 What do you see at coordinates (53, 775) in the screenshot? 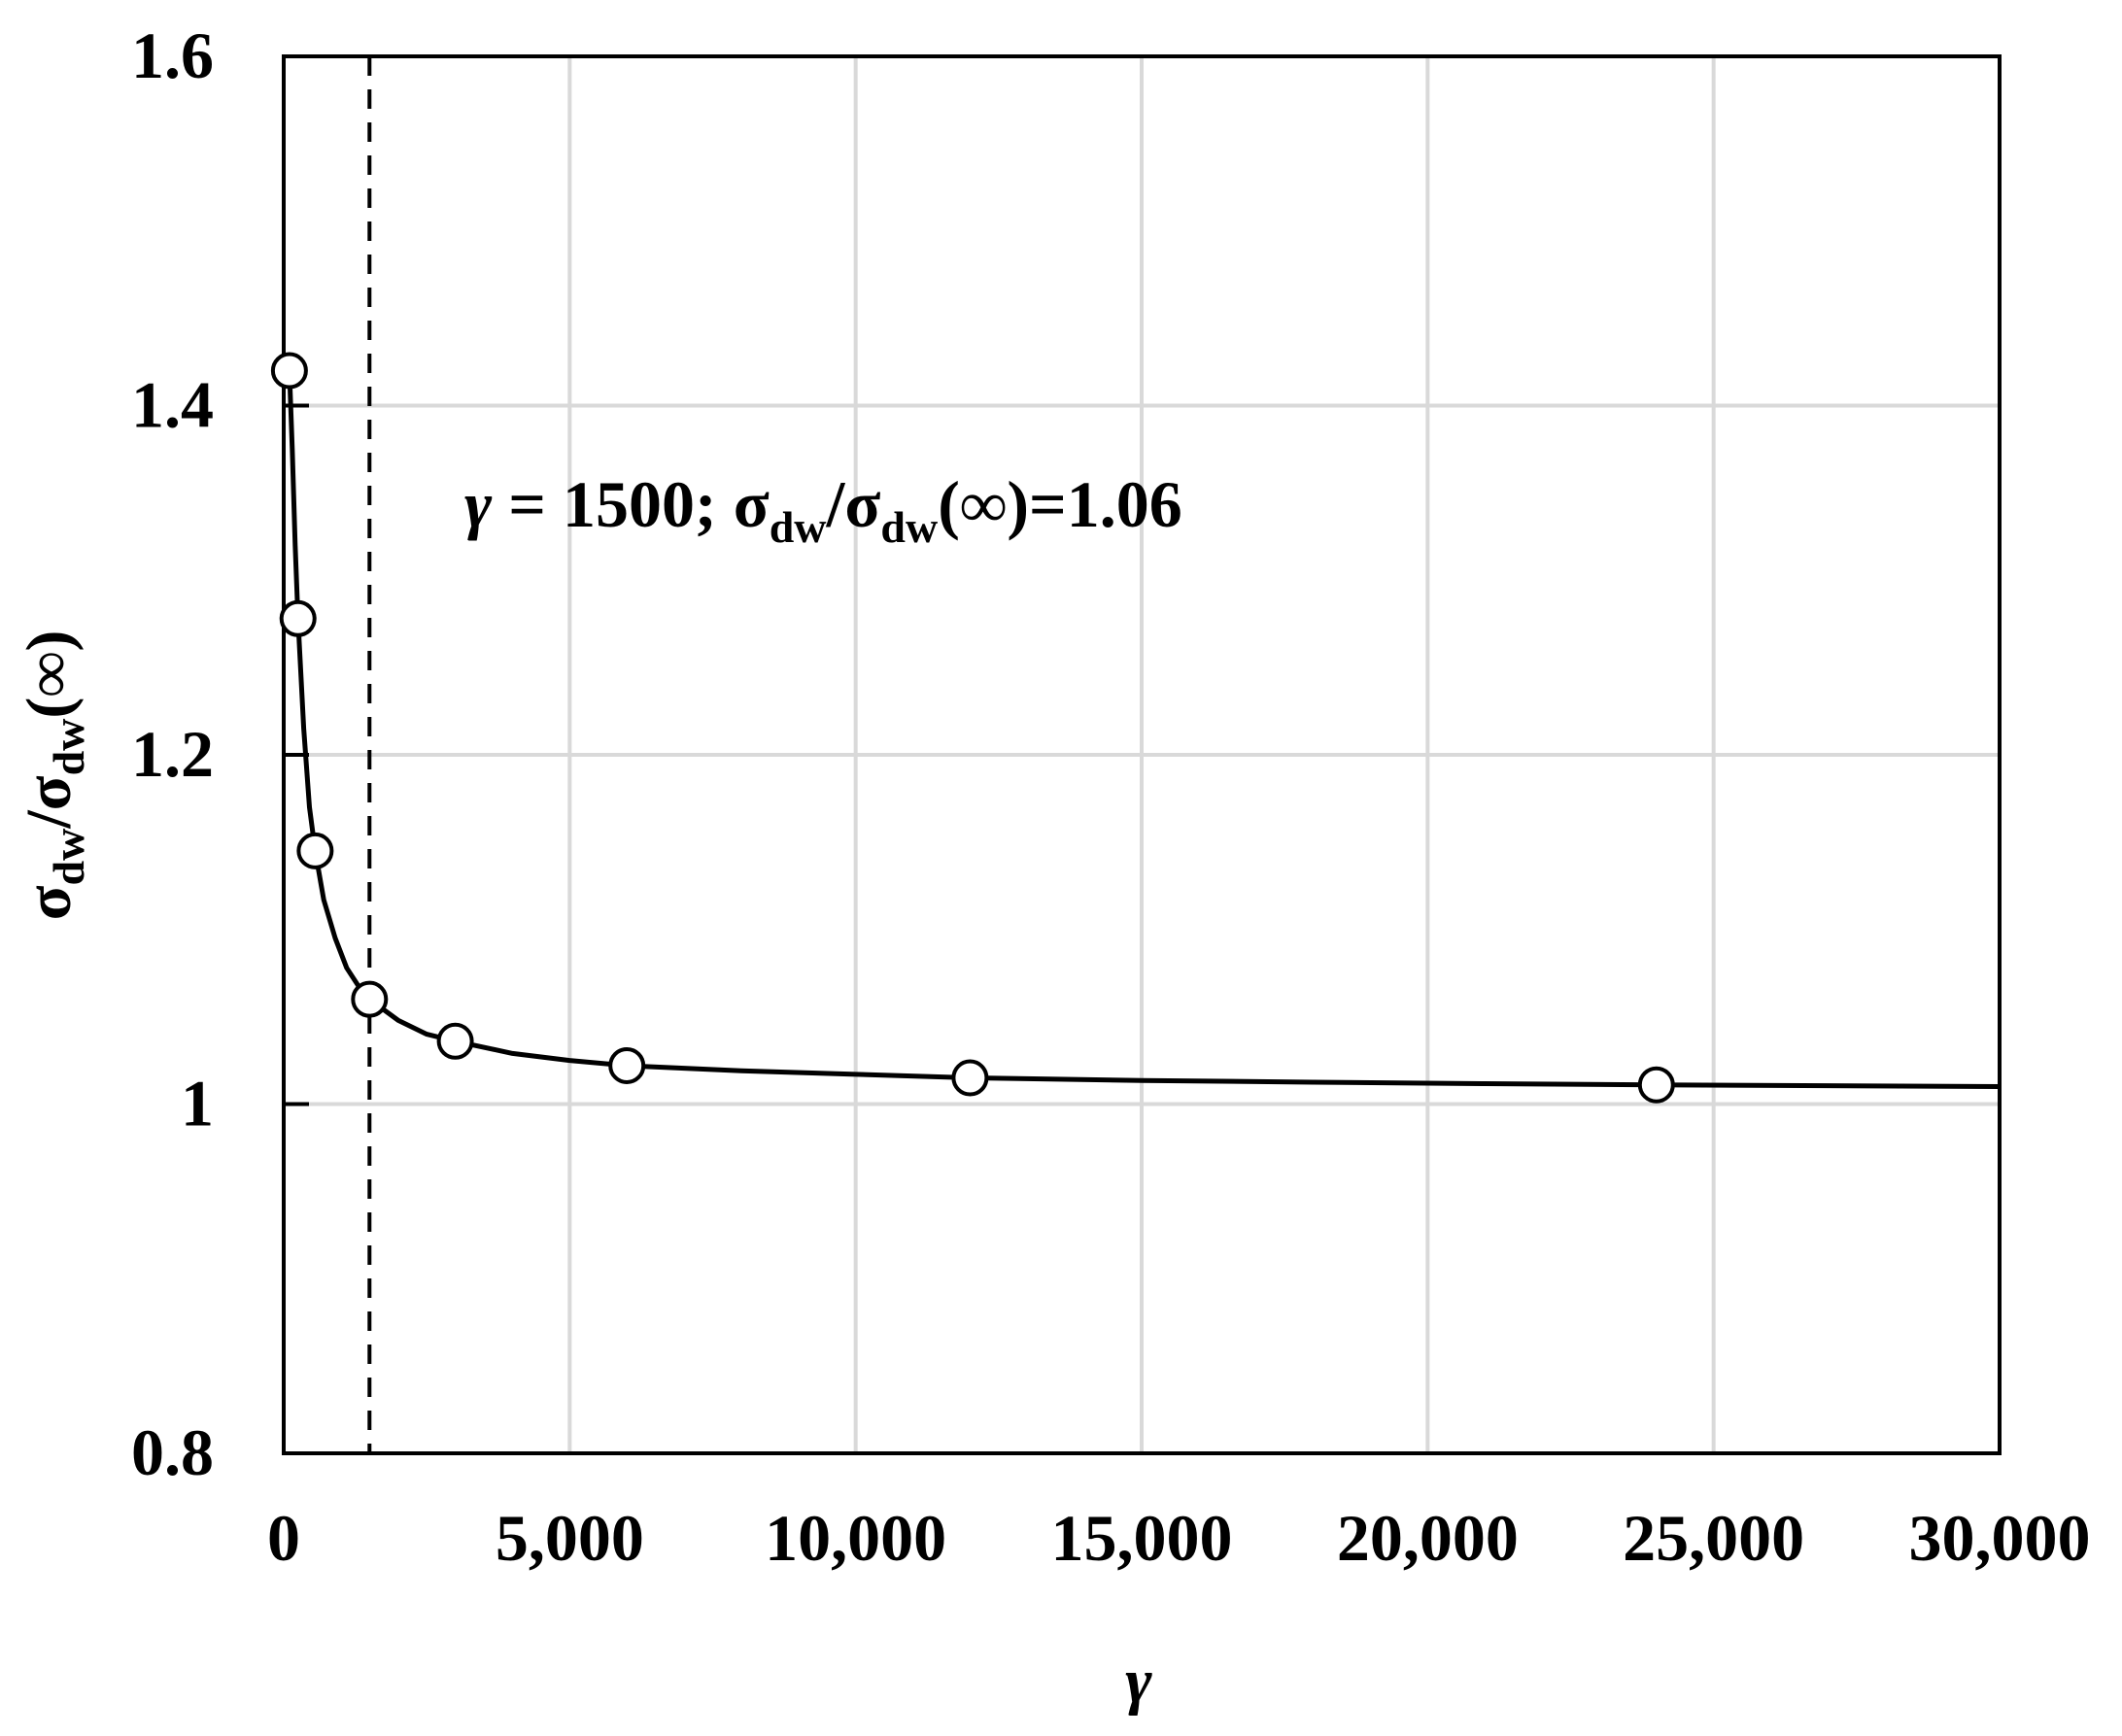
I see `y-axis-title: σdw/σdw(∞)` at bounding box center [53, 775].